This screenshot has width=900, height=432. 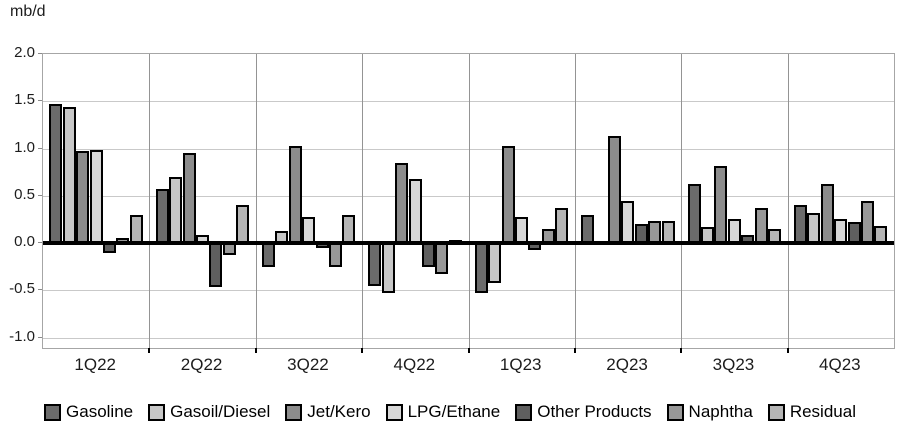 I want to click on bar-lpg-ethane-3q22, so click(x=309, y=229).